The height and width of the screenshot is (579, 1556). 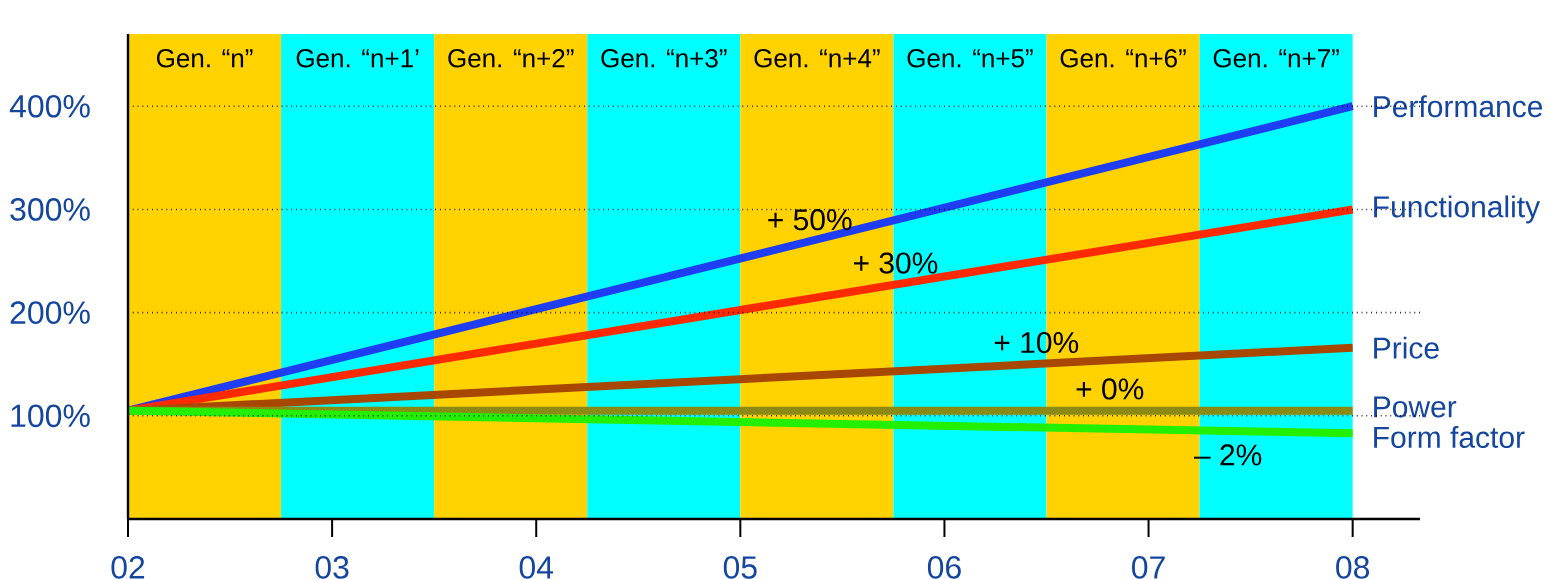 I want to click on band-label: Gen. “n+5”, so click(x=970, y=58).